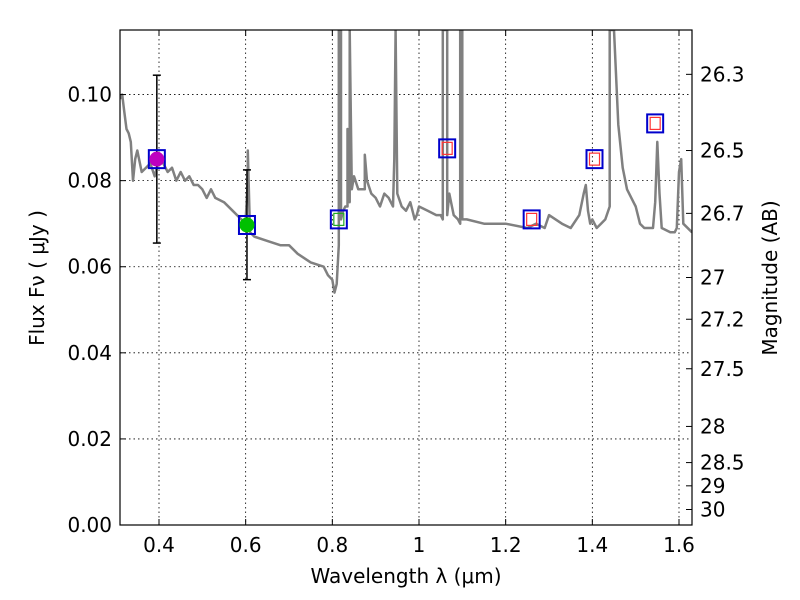  I want to click on right-tick-label: 26.7, so click(722, 213).